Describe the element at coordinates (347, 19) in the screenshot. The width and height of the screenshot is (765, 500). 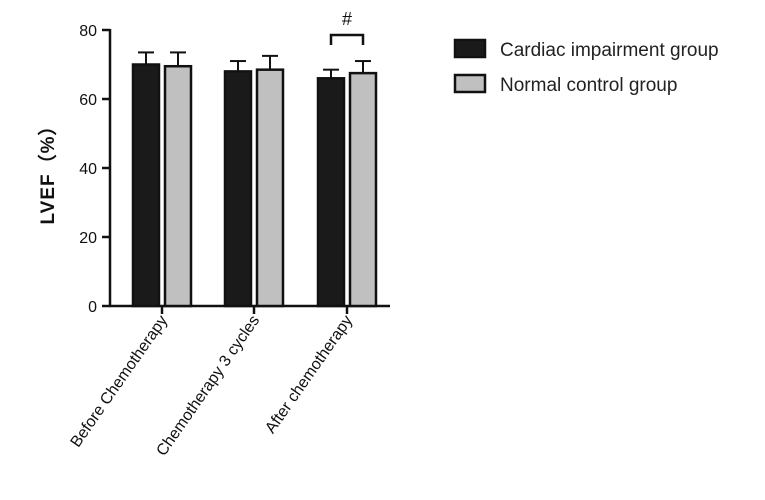
I see `significance-marker: #` at that location.